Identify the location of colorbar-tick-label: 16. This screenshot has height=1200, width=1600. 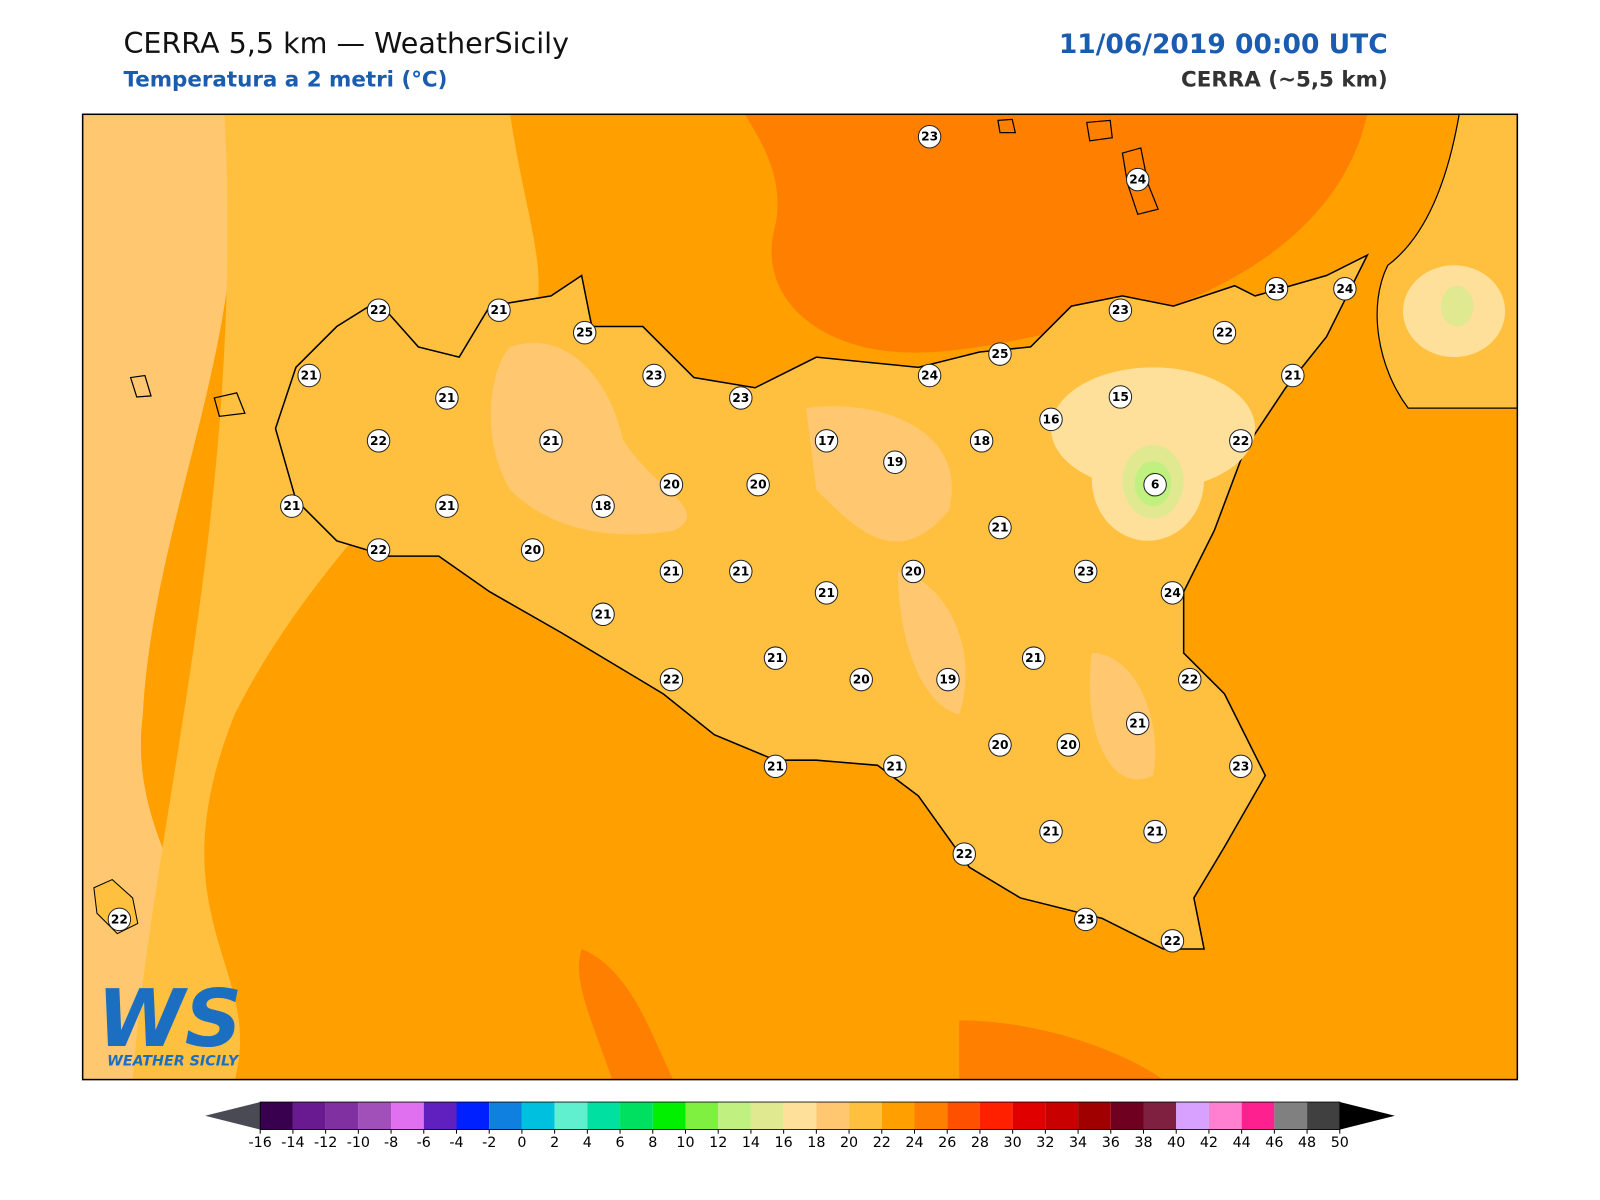
(784, 1143).